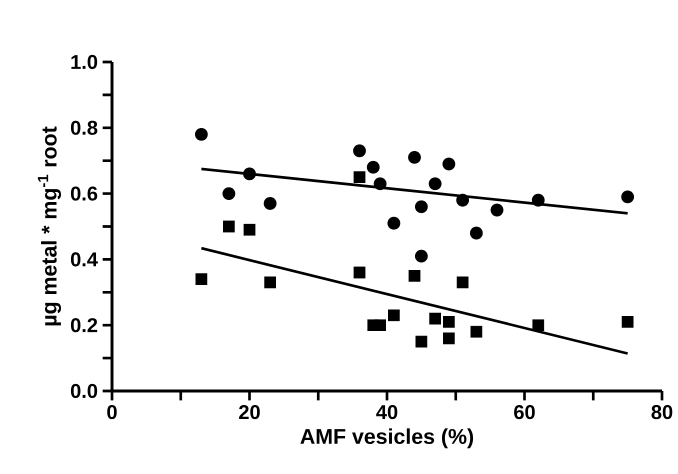  What do you see at coordinates (387, 412) in the screenshot?
I see `x-tick-label: 40` at bounding box center [387, 412].